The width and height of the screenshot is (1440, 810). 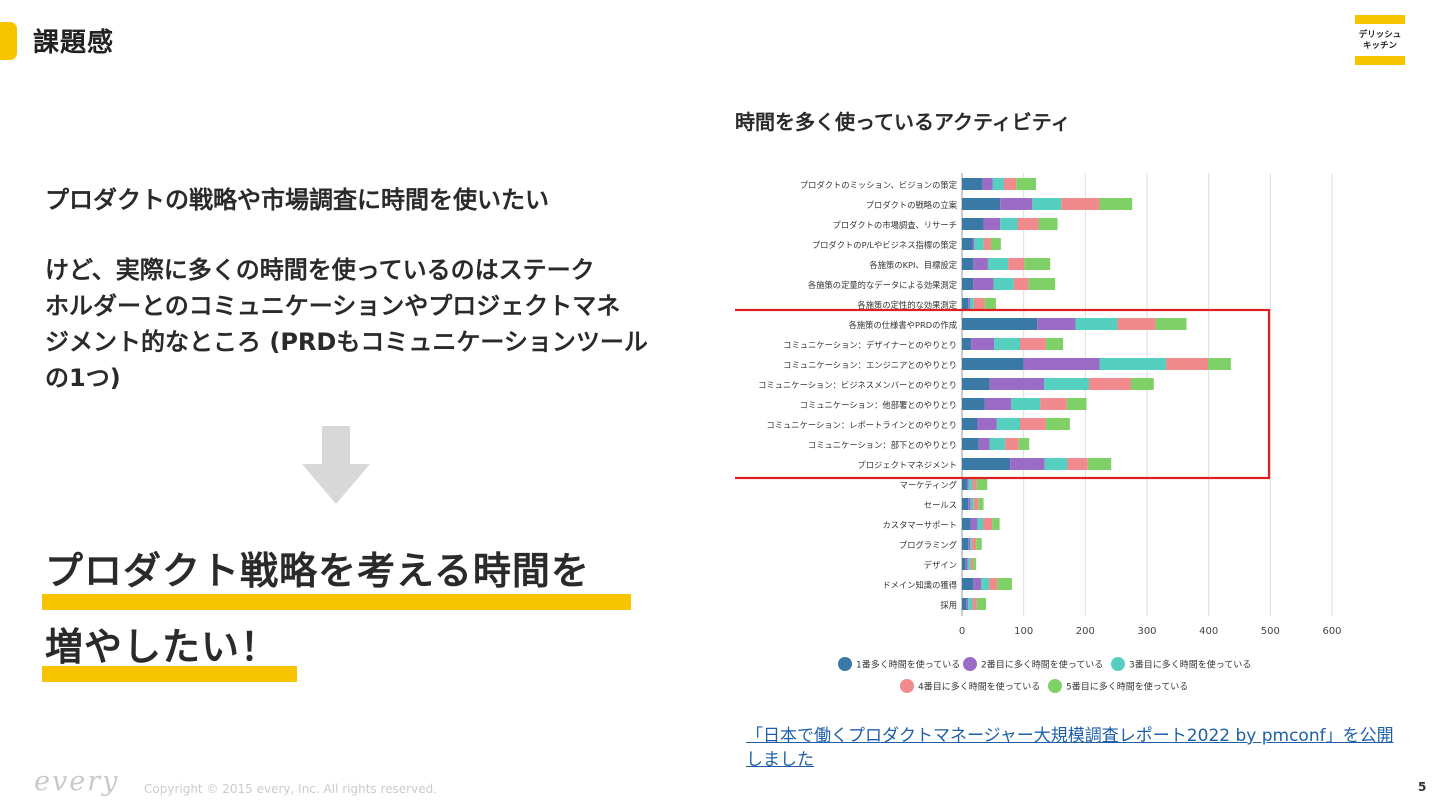 What do you see at coordinates (884, 245) in the screenshot?
I see `category-label: プロダクトのP/Lやビジネス指標の策定` at bounding box center [884, 245].